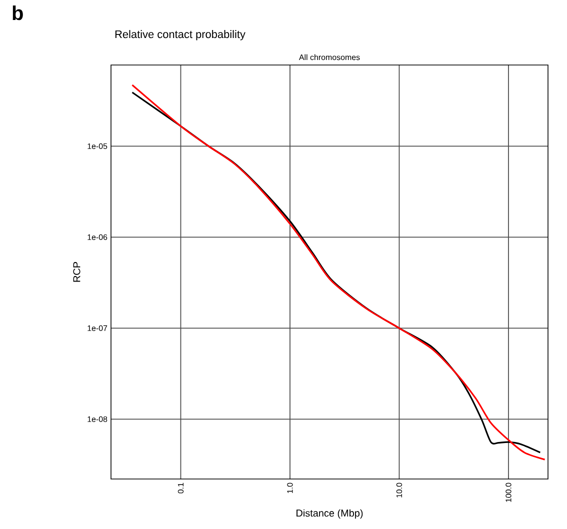 Image resolution: width=567 pixels, height=529 pixels. I want to click on chart-title: Relative contact probability, so click(180, 35).